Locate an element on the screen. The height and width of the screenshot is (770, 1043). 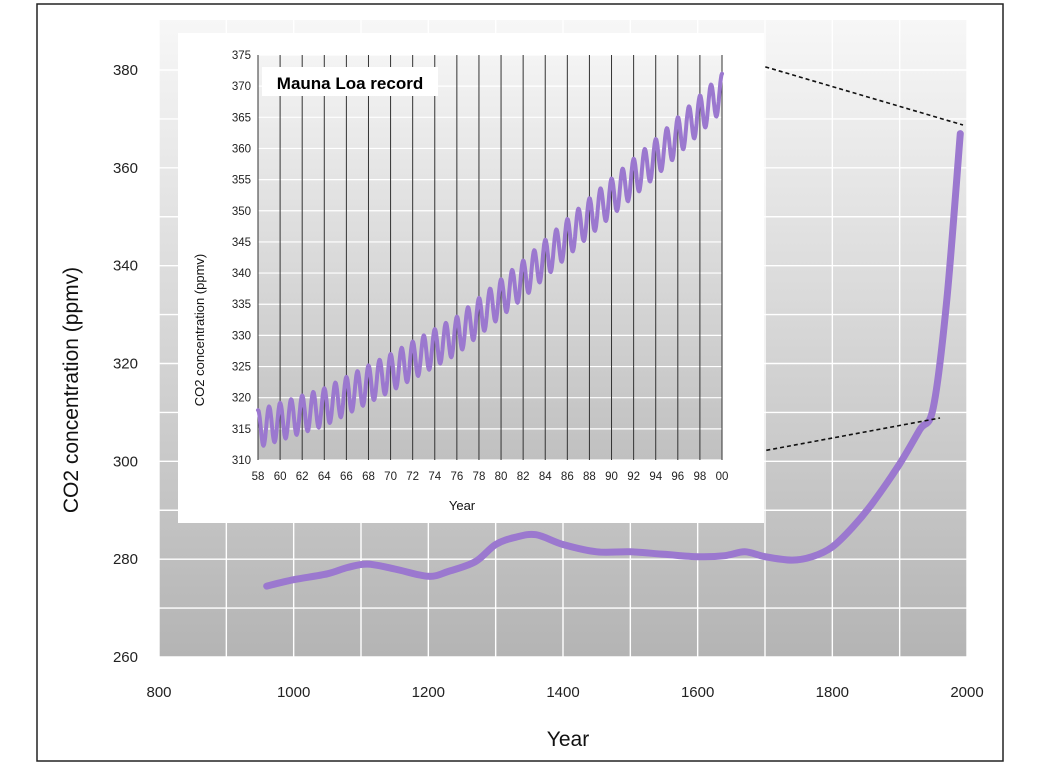
main-x-ticks: 800 1000 1200 1400 1600 1800 2000 is located at coordinates (564, 692).